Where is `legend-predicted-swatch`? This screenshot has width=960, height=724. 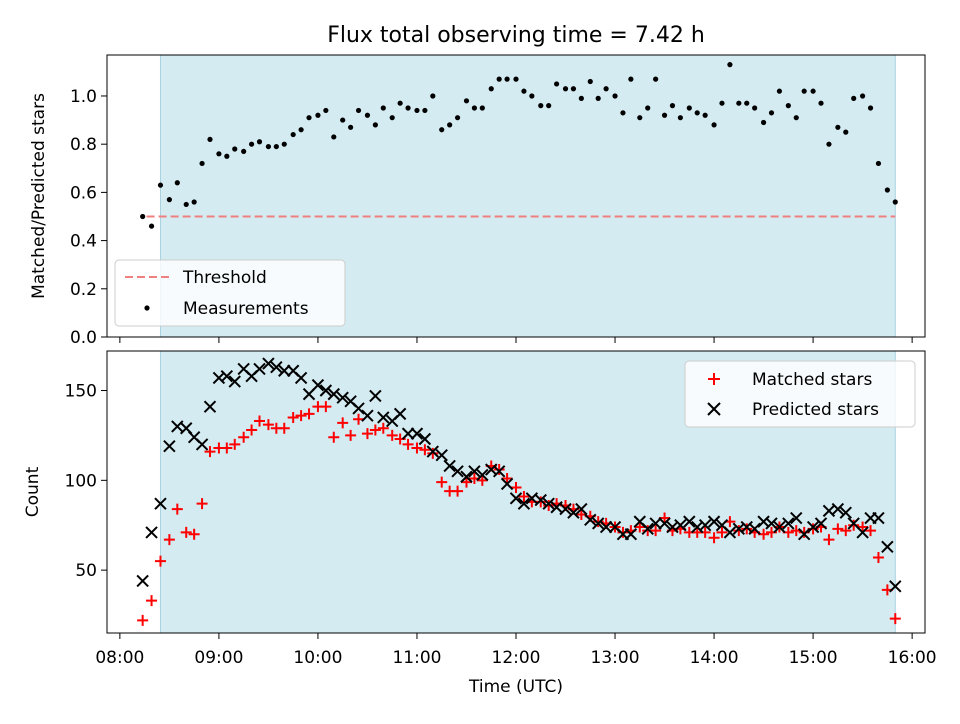
legend-predicted-swatch is located at coordinates (714, 409).